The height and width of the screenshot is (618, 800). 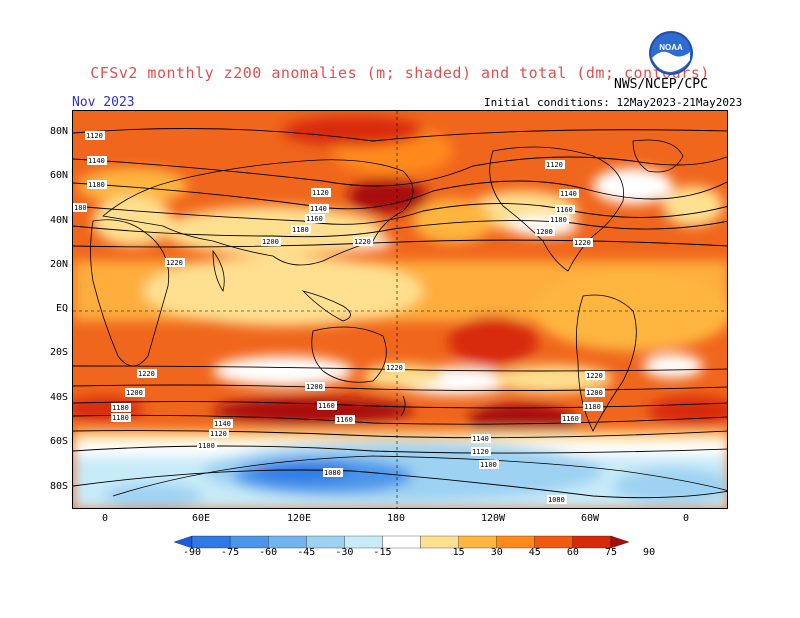 I want to click on lat-label: 60N, so click(x=58, y=175).